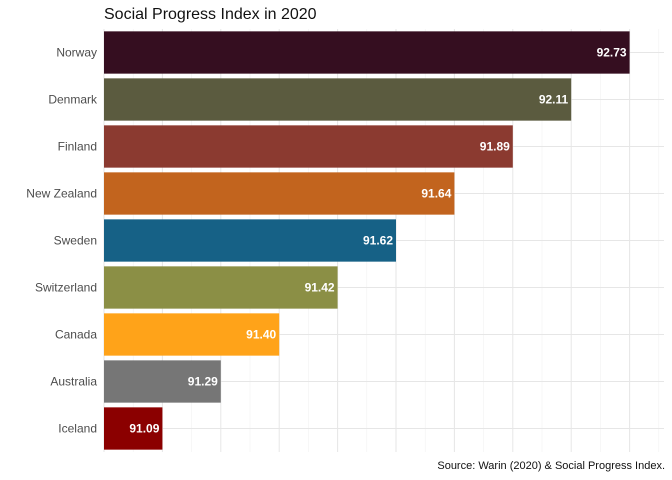 The width and height of the screenshot is (672, 480). What do you see at coordinates (76, 335) in the screenshot?
I see `category-label: Canada` at bounding box center [76, 335].